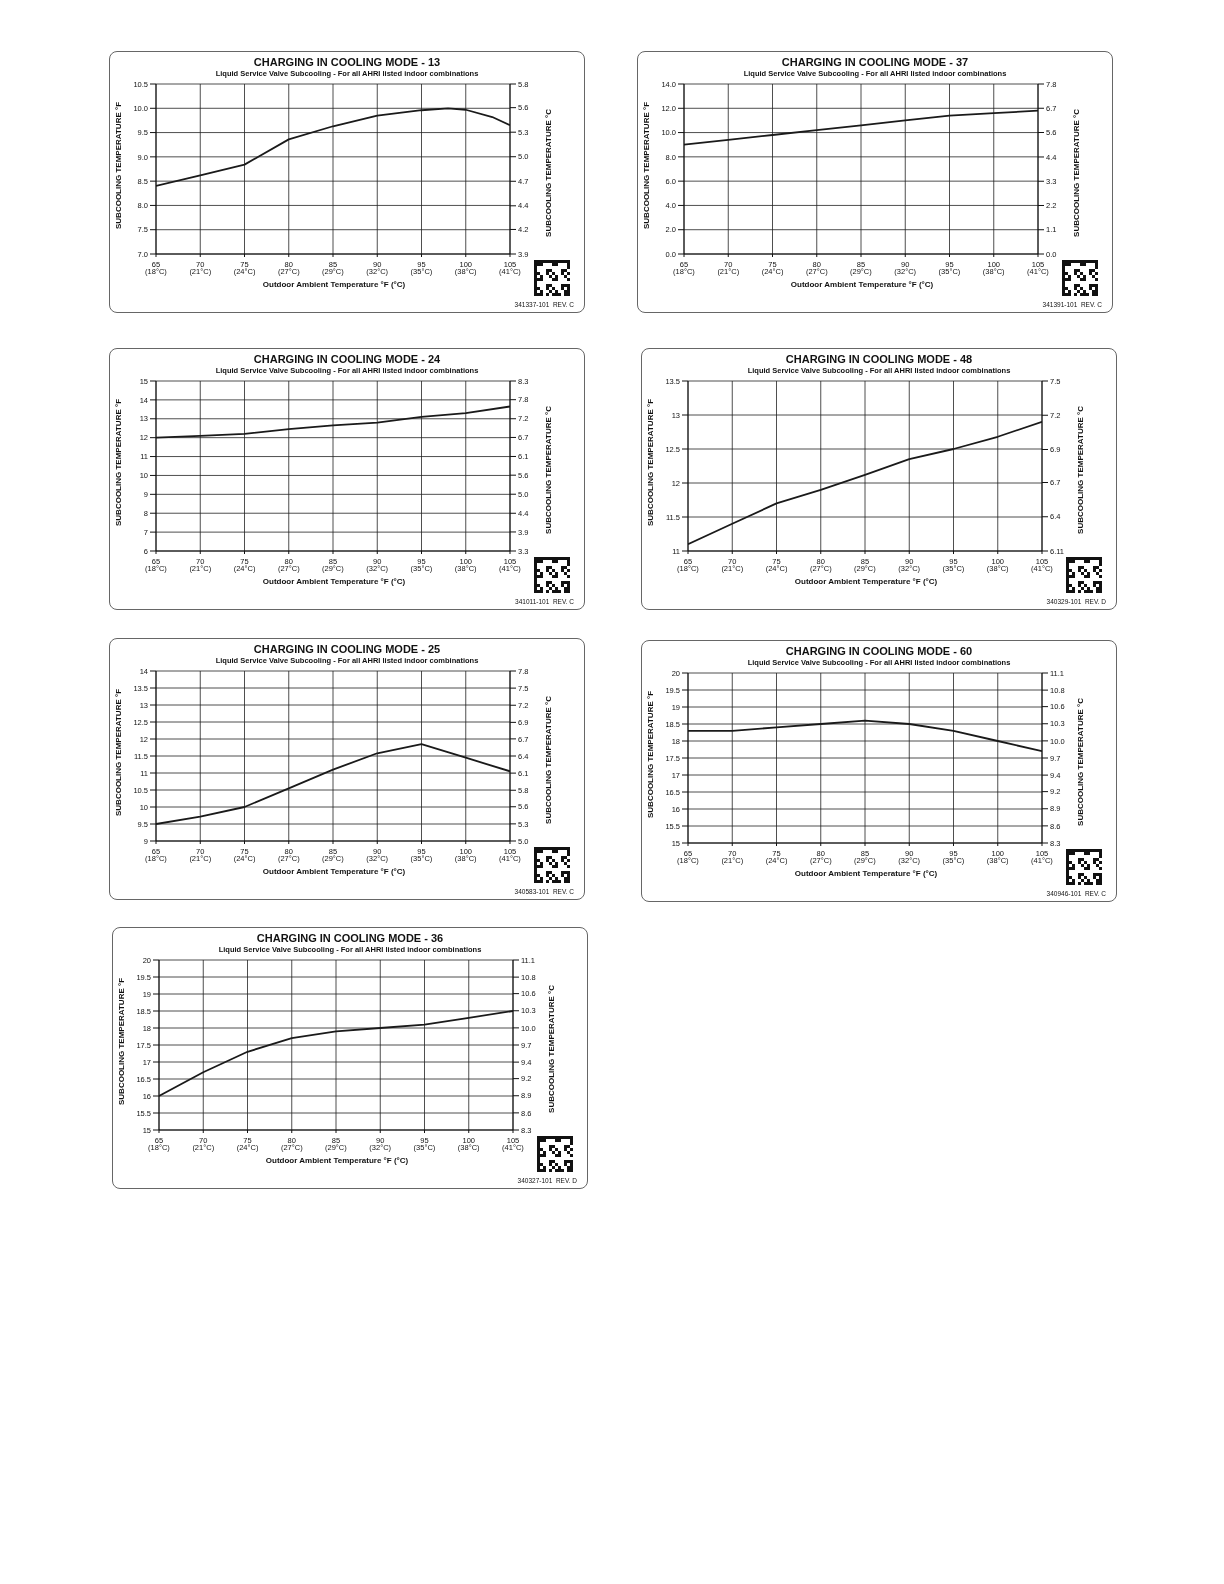  What do you see at coordinates (350, 938) in the screenshot?
I see `chart-title: CHARGING IN COOLING MODE - 36` at bounding box center [350, 938].